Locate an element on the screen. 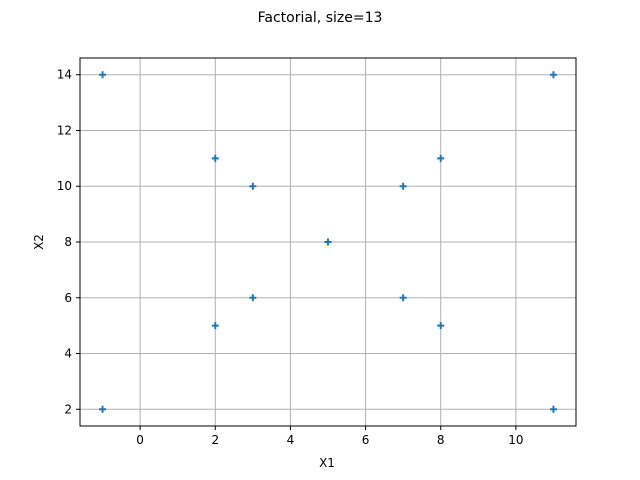  y-tick-label: 6 is located at coordinates (68, 298).